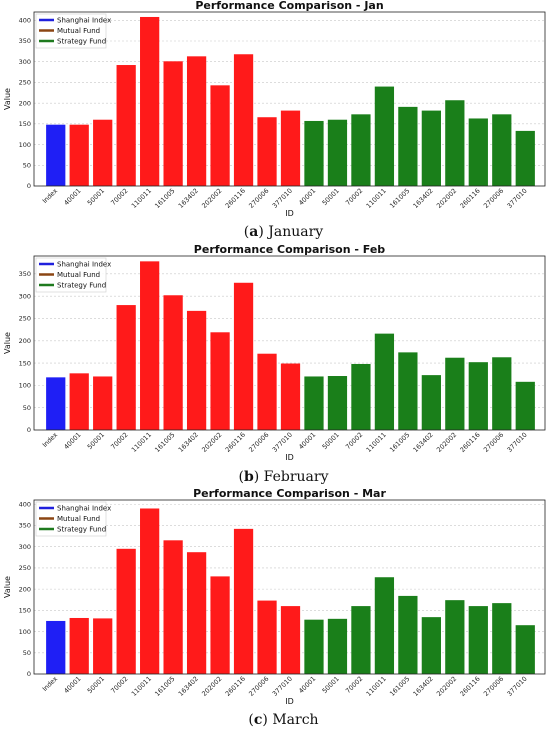 This screenshot has width=550, height=730. What do you see at coordinates (25, 363) in the screenshot?
I see `y-tick-label: 150` at bounding box center [25, 363].